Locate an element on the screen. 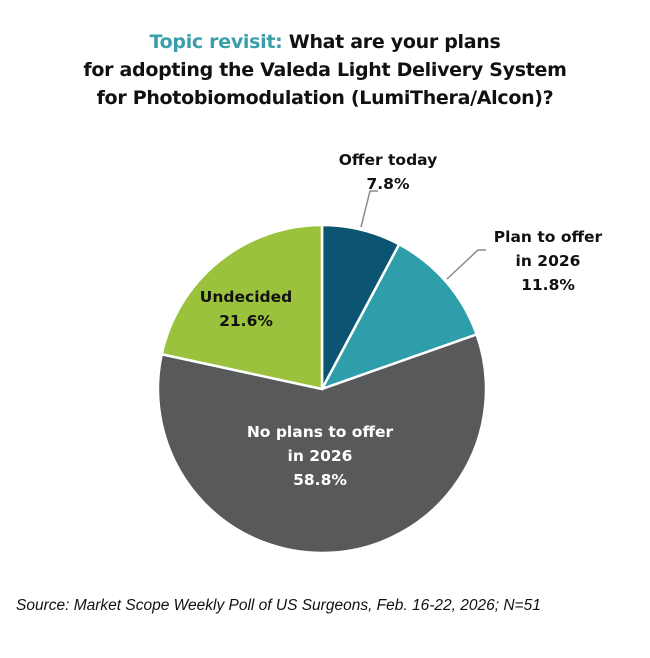 This screenshot has height=658, width=650. slice-category-label: Offer today is located at coordinates (388, 160).